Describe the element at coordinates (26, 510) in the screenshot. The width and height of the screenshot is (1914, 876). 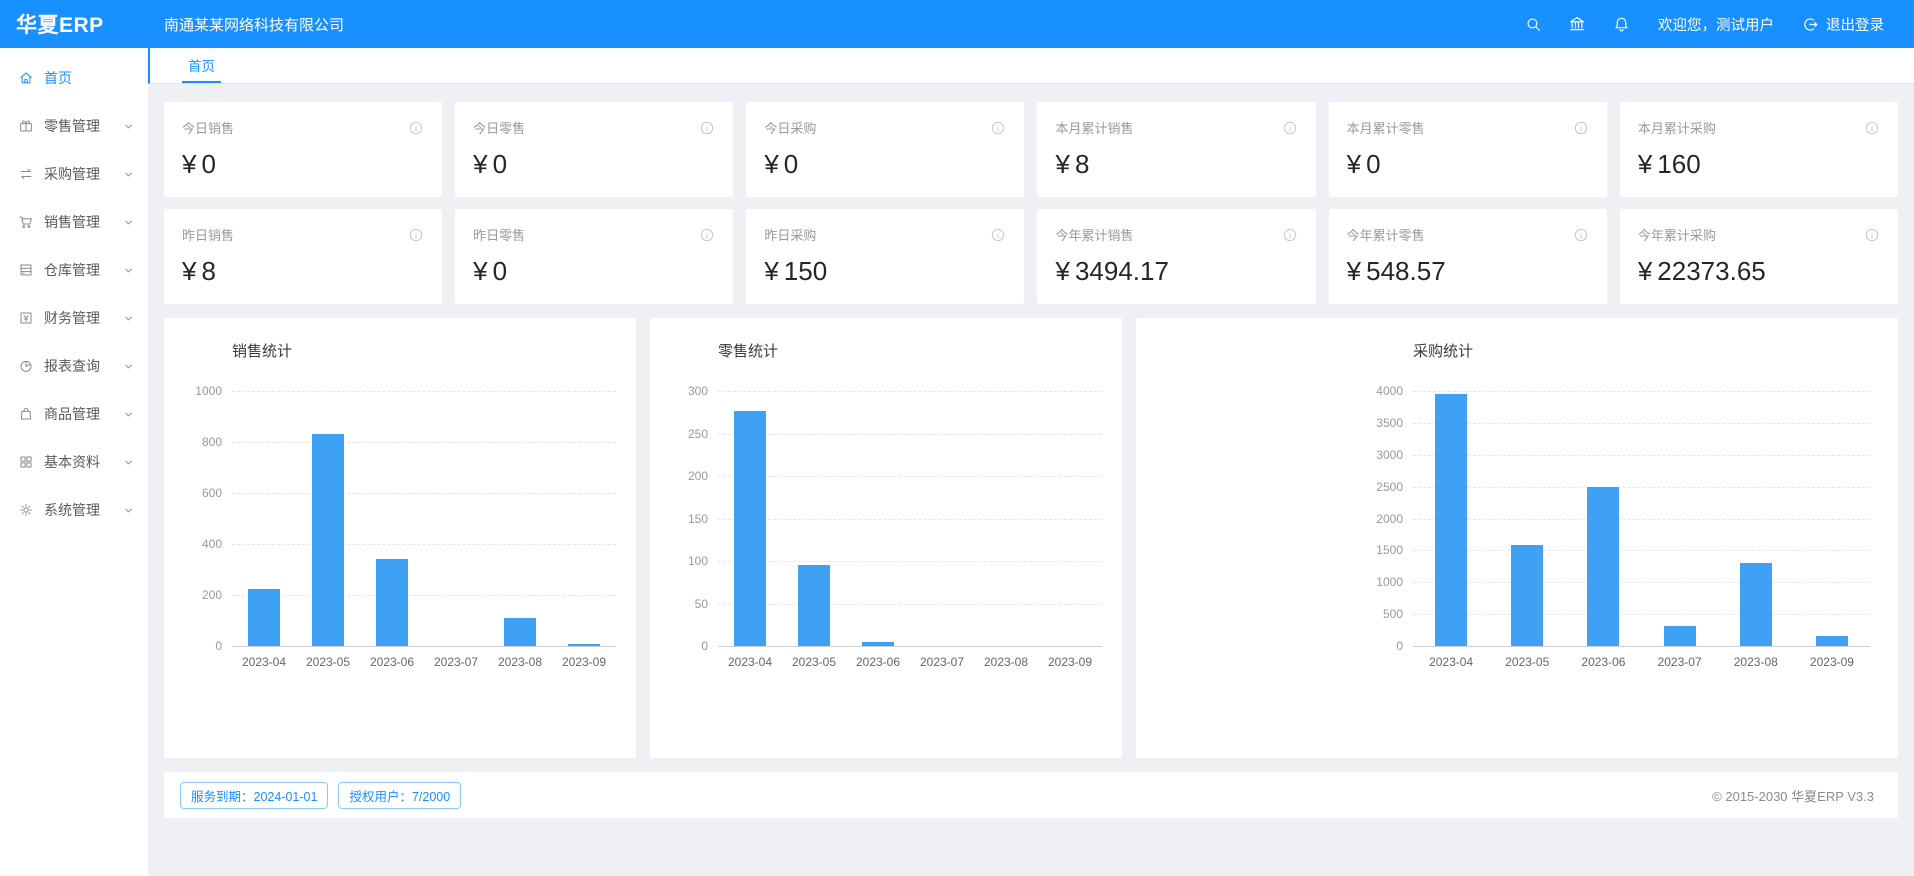
I see `gear-icon` at that location.